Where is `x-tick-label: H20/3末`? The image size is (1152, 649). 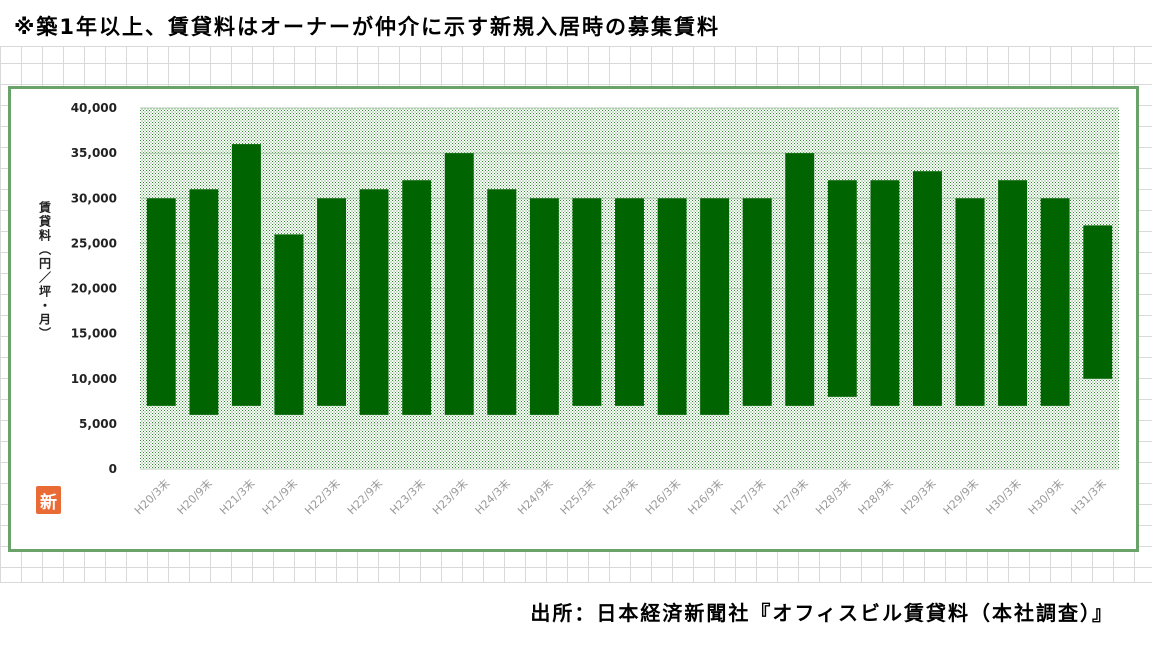 x-tick-label: H20/3末 is located at coordinates (151, 496).